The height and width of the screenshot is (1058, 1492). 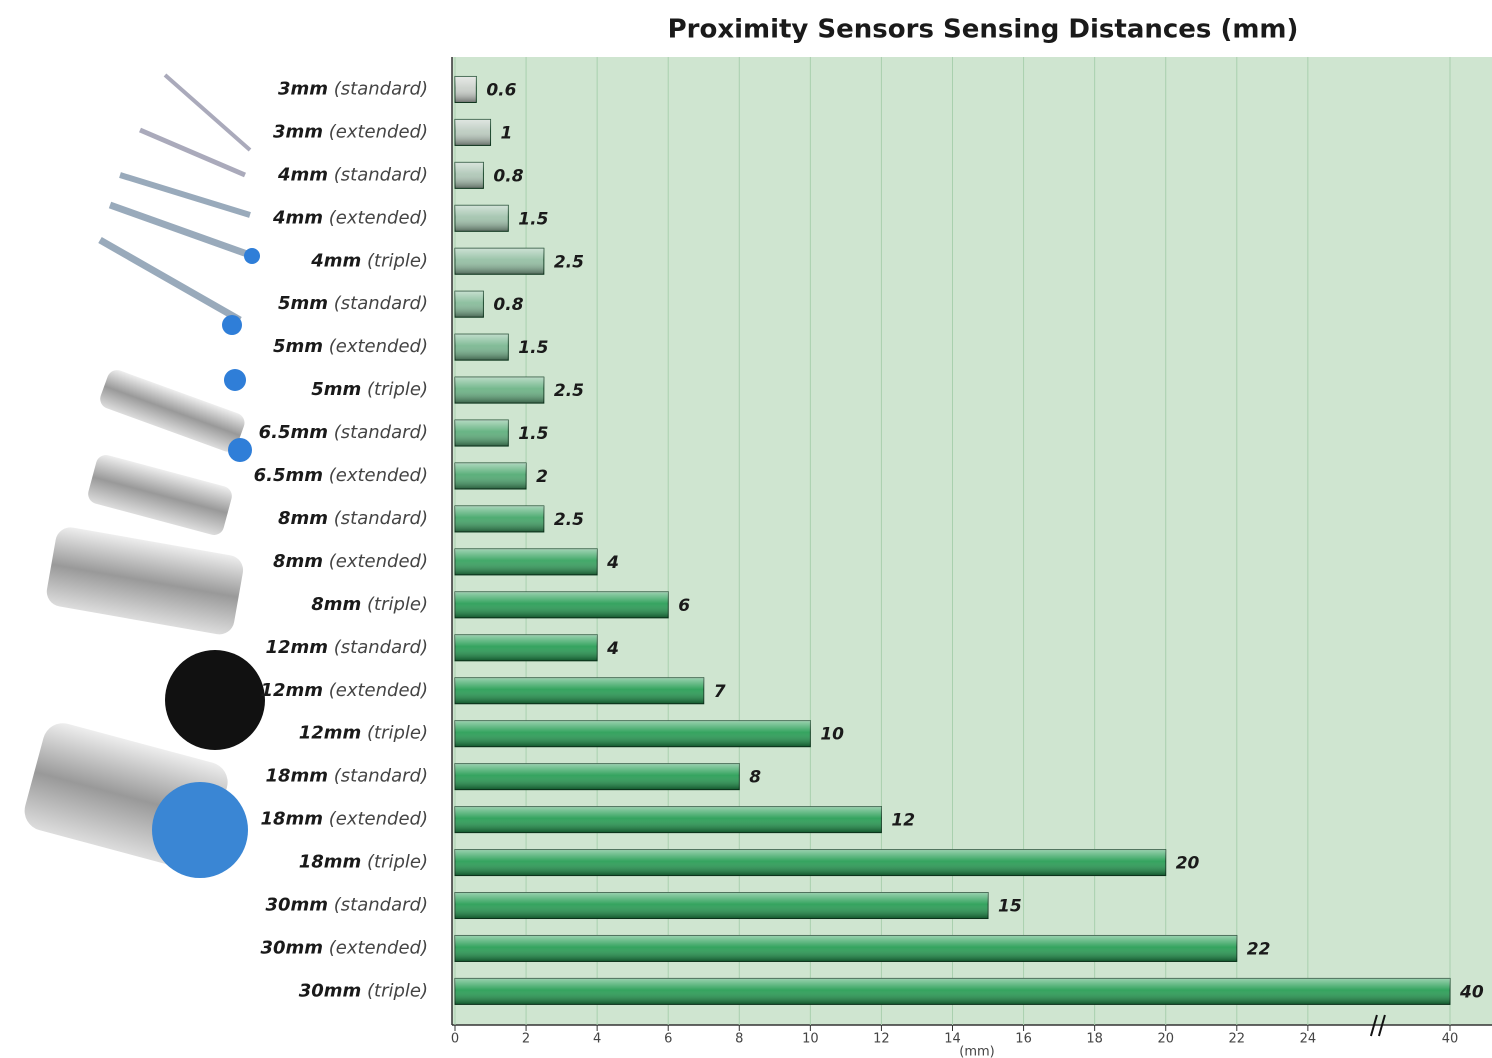 What do you see at coordinates (684, 606) in the screenshot?
I see `value-label: 6` at bounding box center [684, 606].